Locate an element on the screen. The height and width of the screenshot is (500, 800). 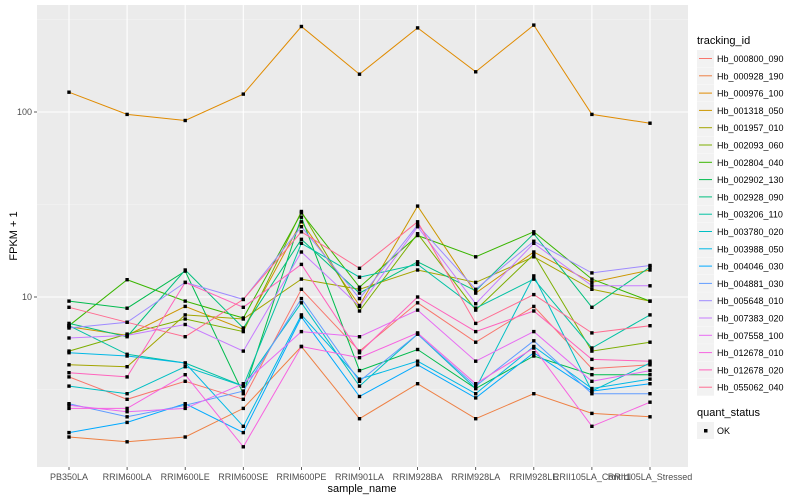
y-axis-title: FPKM + 1 is located at coordinates (14, 235).